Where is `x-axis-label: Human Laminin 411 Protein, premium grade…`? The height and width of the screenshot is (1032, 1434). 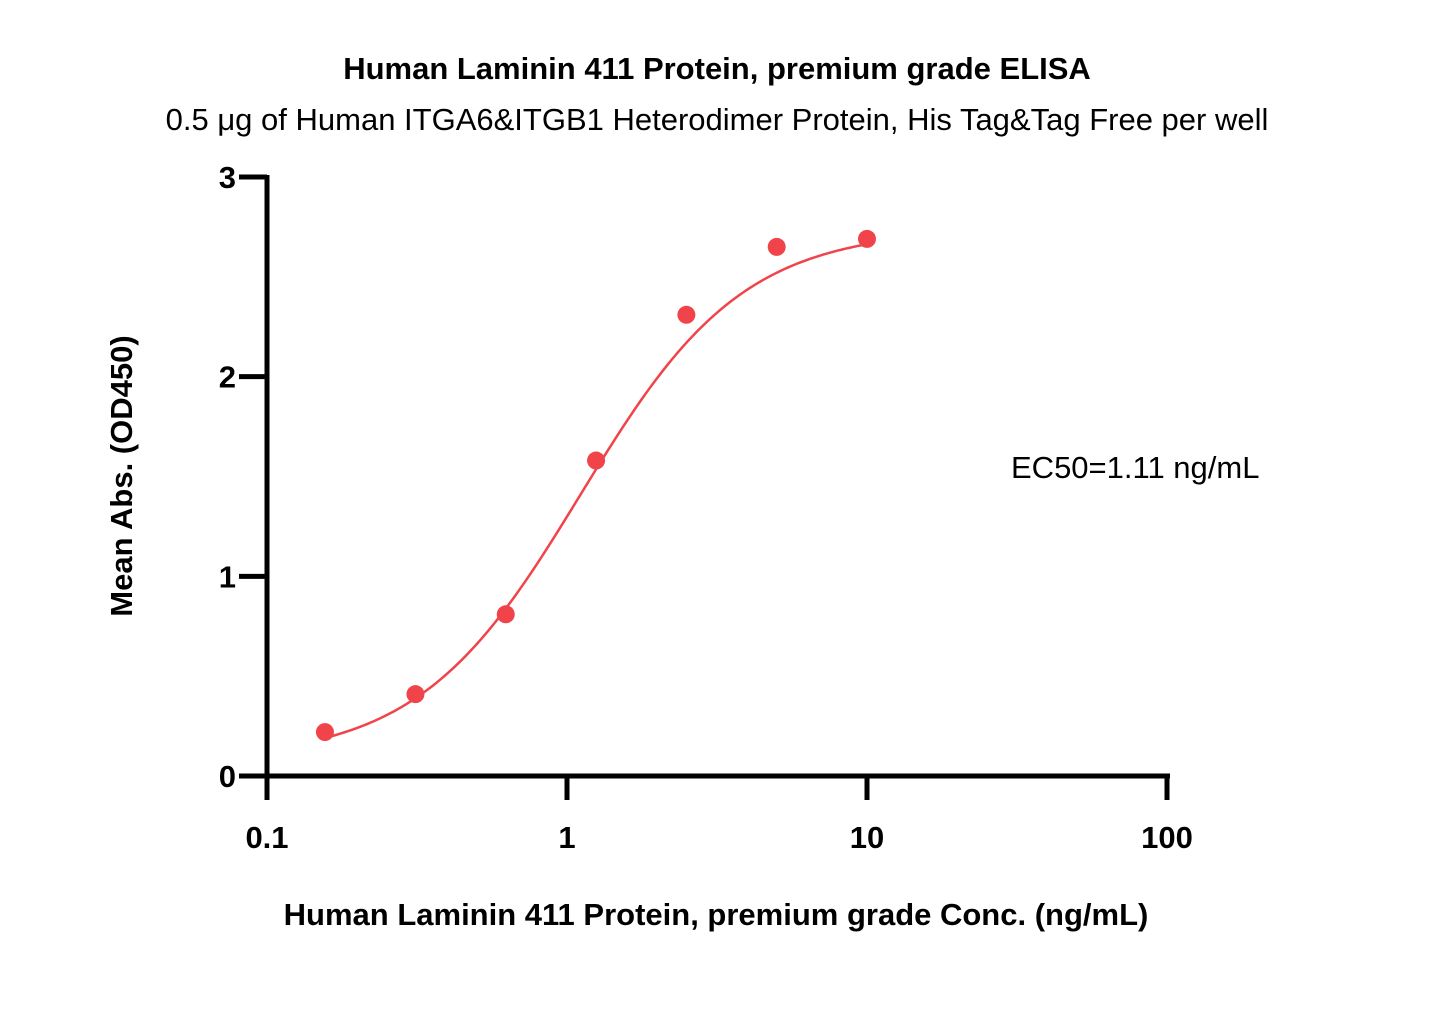
x-axis-label: Human Laminin 411 Protein, premium grade… is located at coordinates (716, 914).